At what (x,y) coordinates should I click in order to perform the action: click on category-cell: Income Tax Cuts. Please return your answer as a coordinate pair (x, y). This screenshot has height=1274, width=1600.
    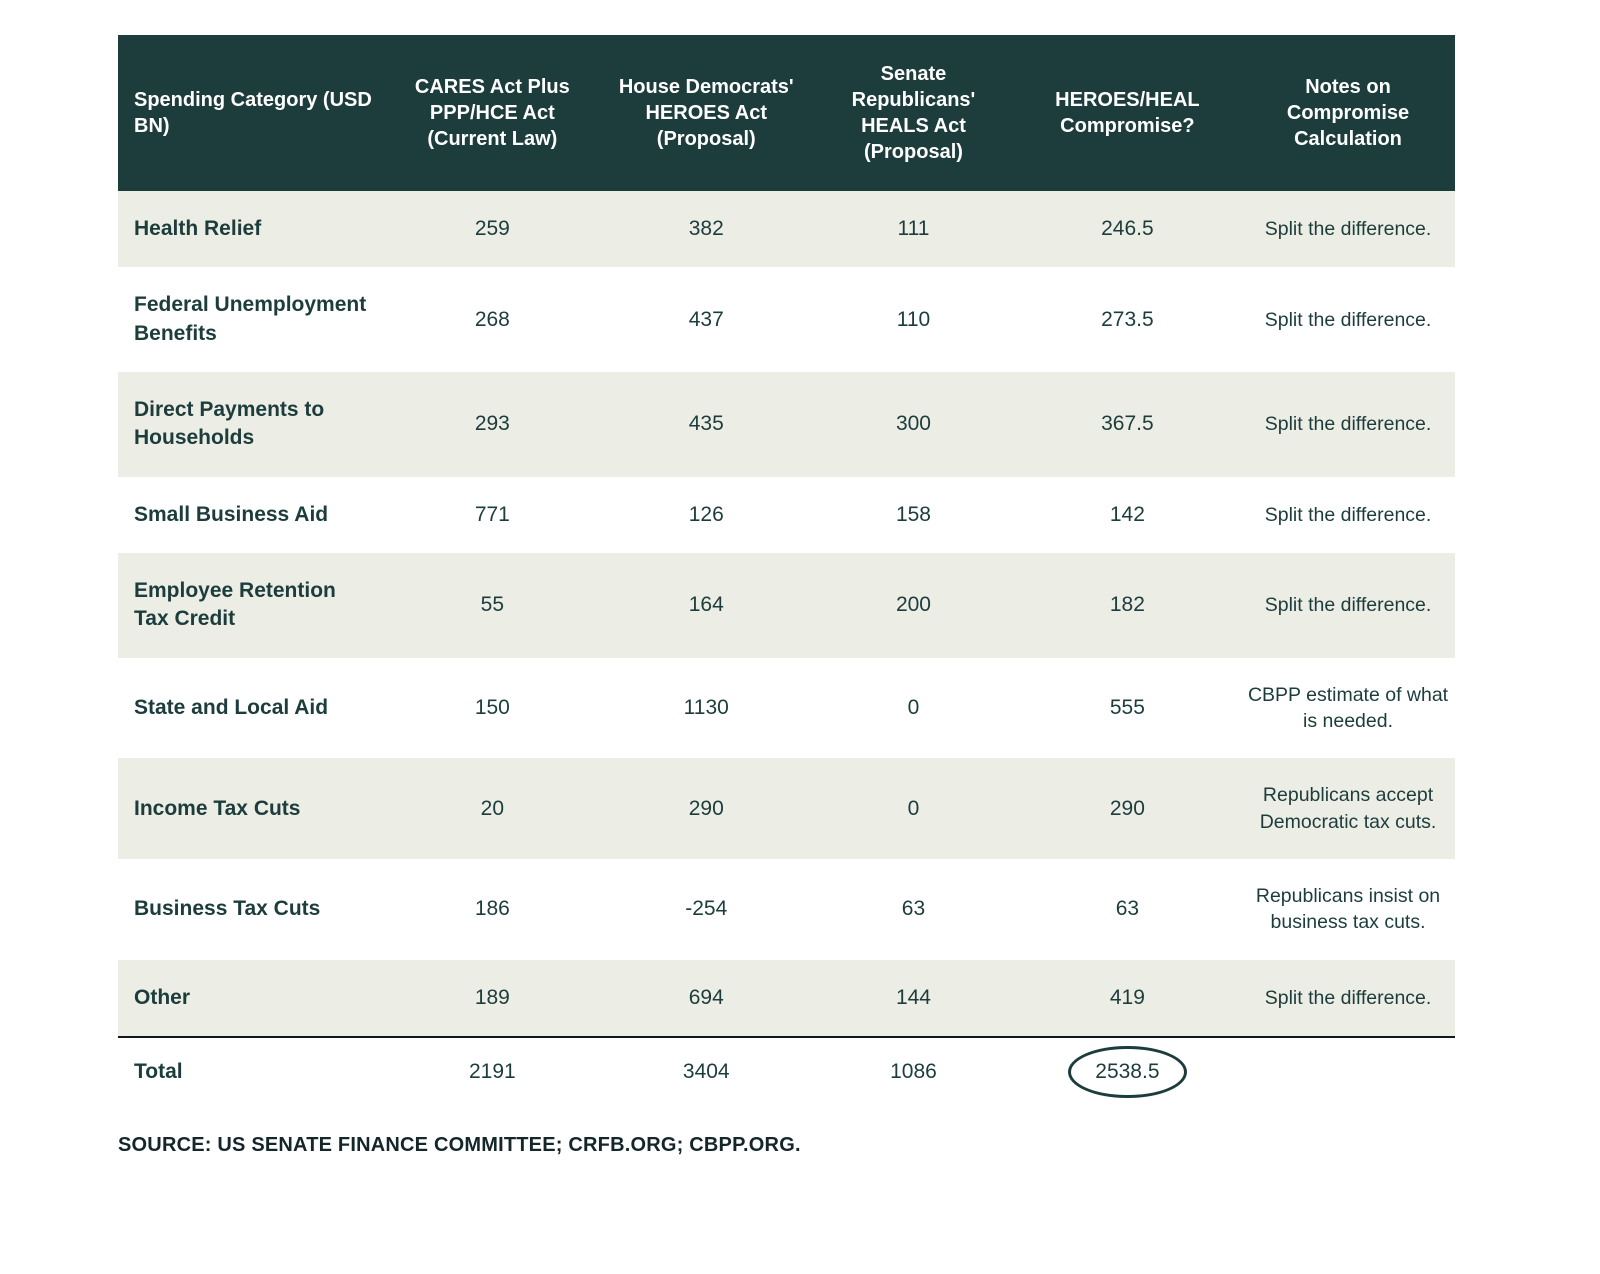
    Looking at the image, I should click on (217, 808).